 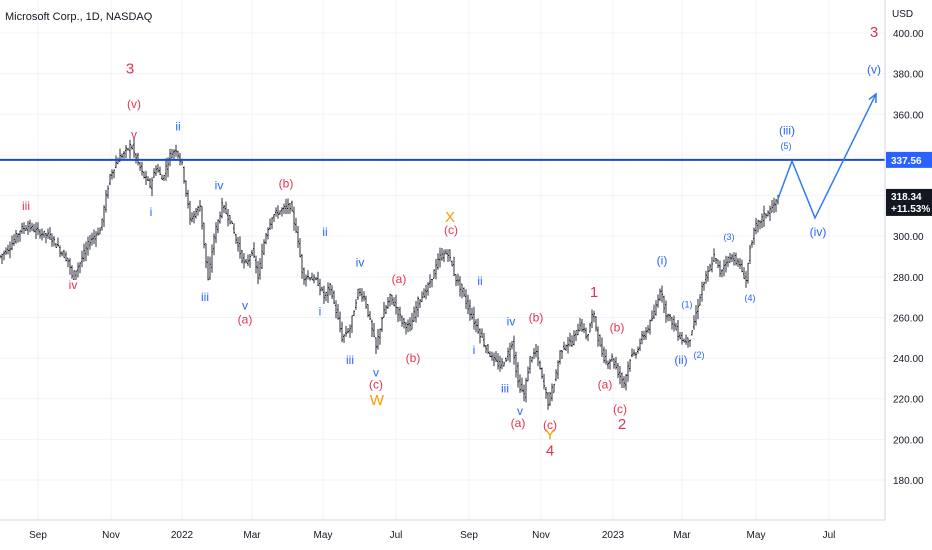 What do you see at coordinates (908, 237) in the screenshot?
I see `y-tick-label: 300.00` at bounding box center [908, 237].